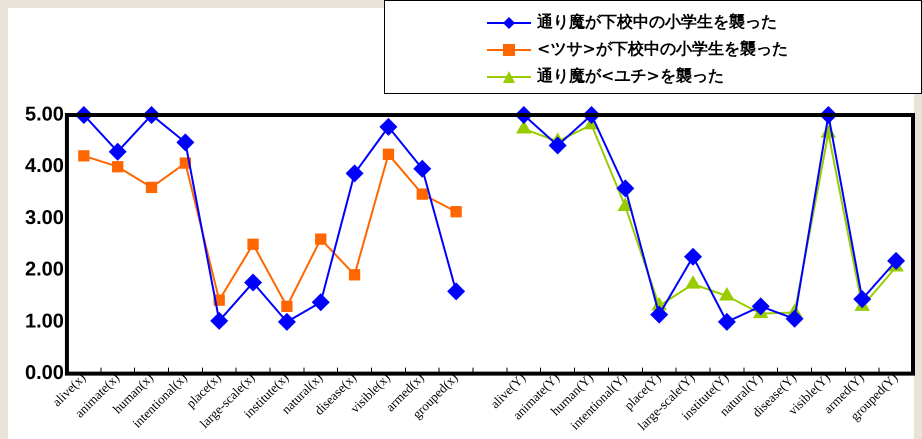 The width and height of the screenshot is (922, 439). What do you see at coordinates (44, 321) in the screenshot?
I see `y-tick-label: 1.00` at bounding box center [44, 321].